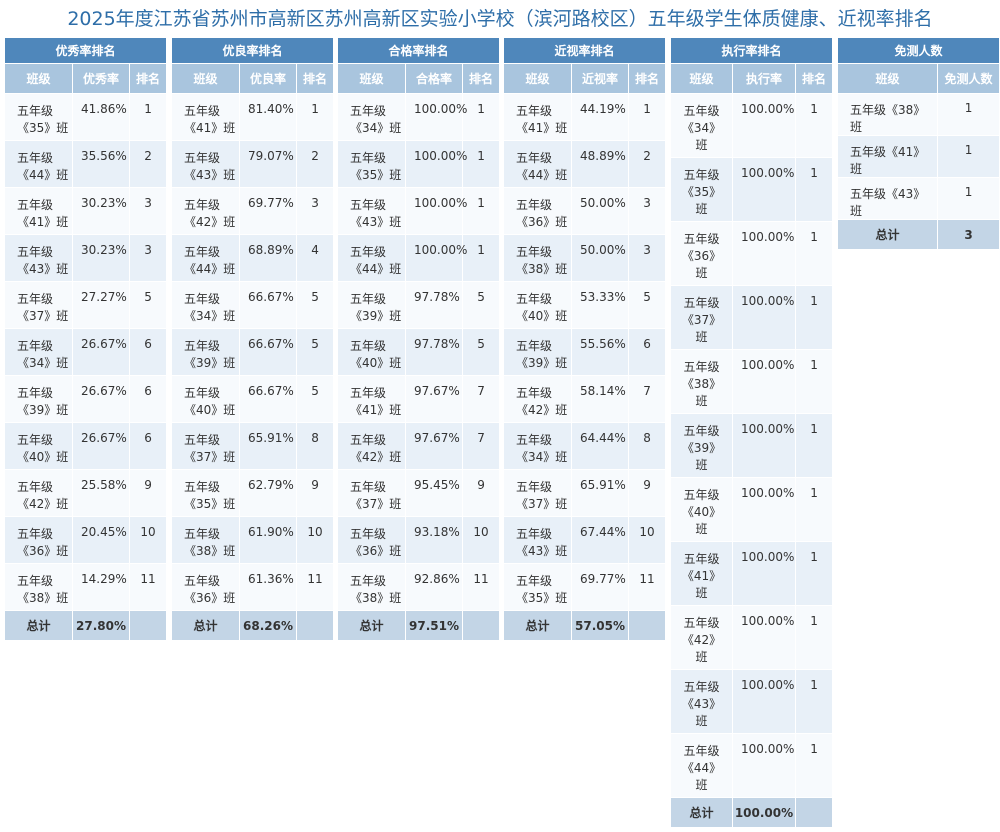  What do you see at coordinates (419, 446) in the screenshot?
I see `data-row: 五年级《42》班 97.67% 7` at bounding box center [419, 446].